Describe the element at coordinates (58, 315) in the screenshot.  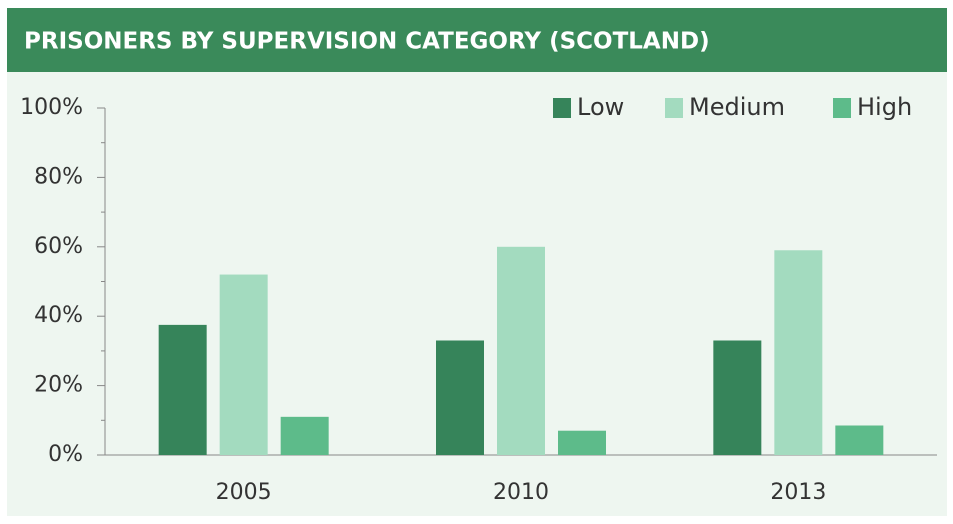
I see `y-tick-label: 40%` at that location.